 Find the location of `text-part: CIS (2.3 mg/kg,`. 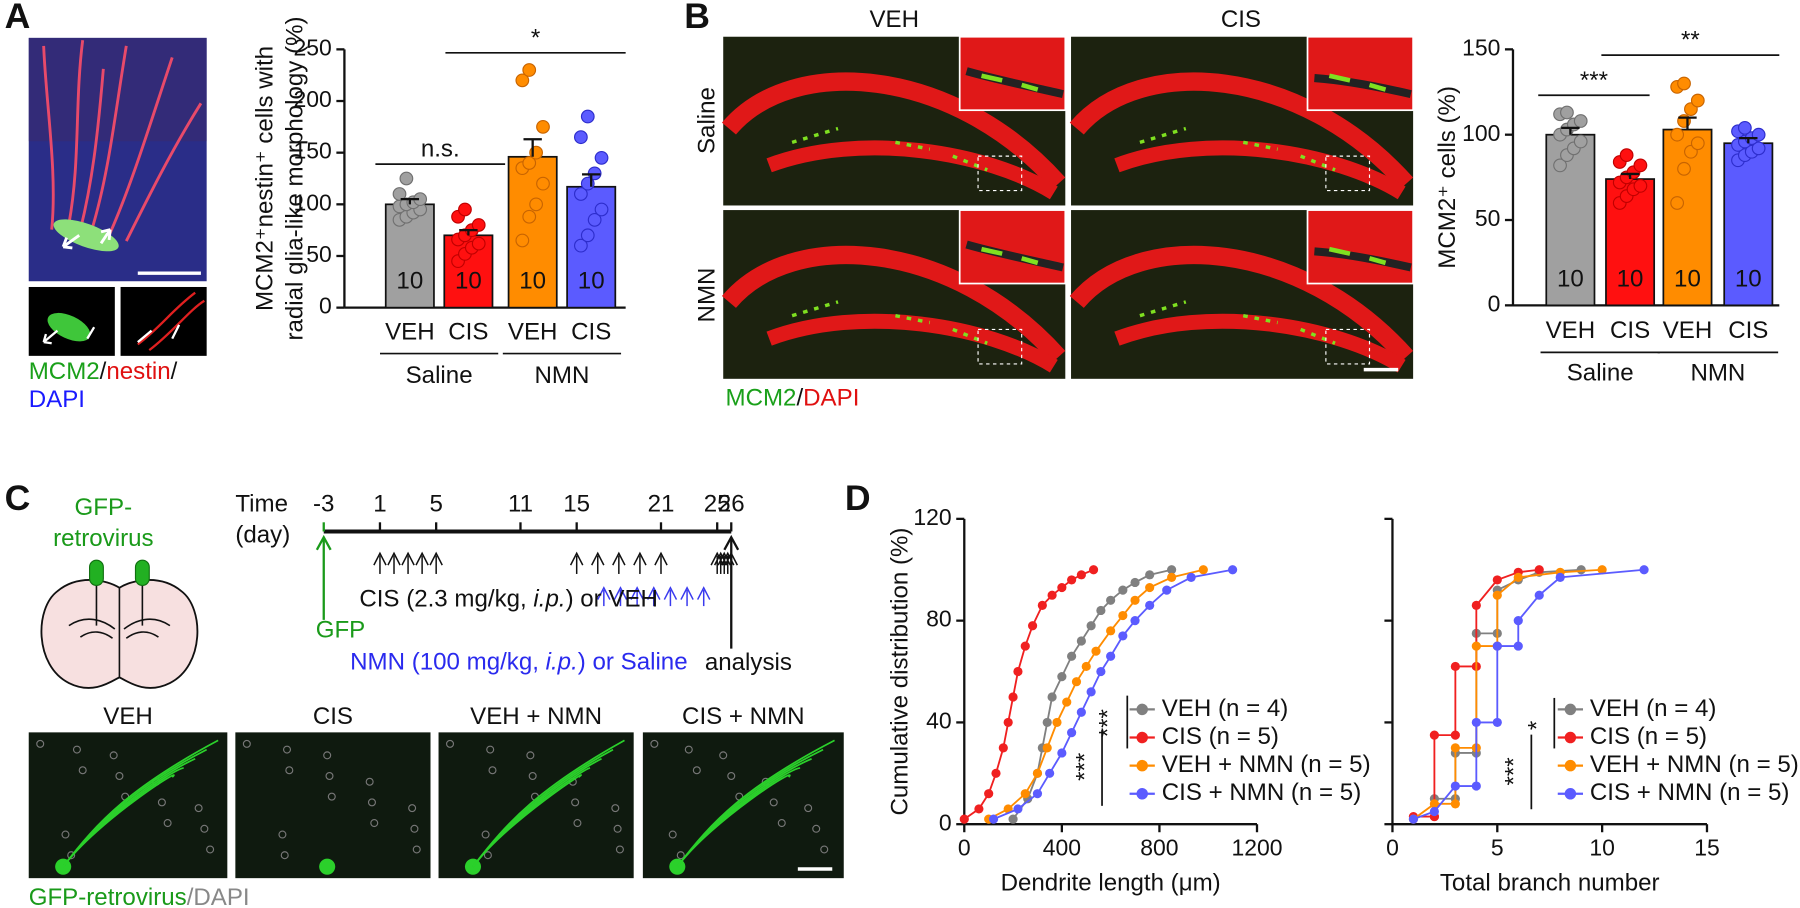

text-part: CIS (2.3 mg/kg, is located at coordinates (446, 599).